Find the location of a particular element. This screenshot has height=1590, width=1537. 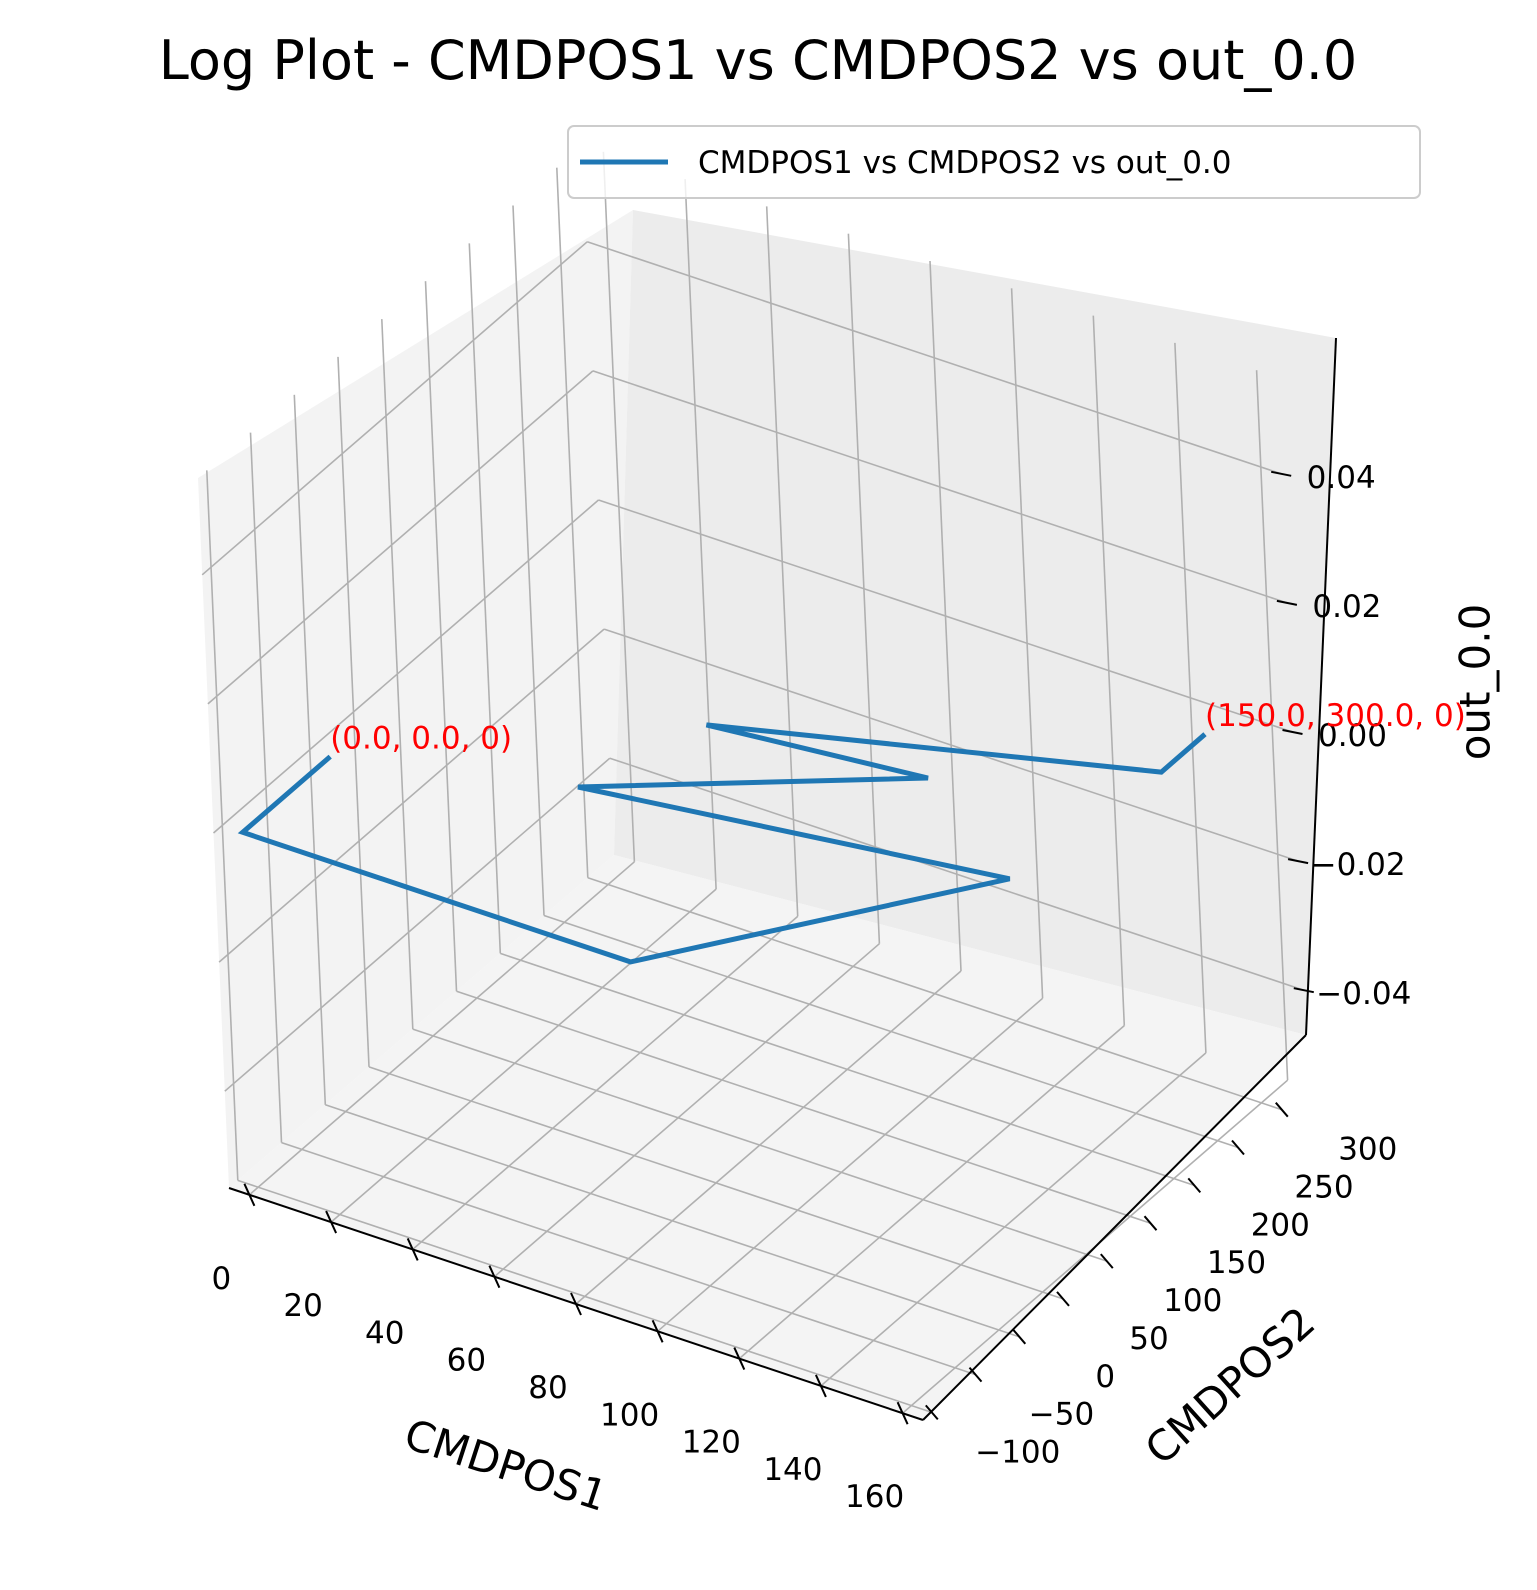

y-tick-label: −50 is located at coordinates (1061, 1415).